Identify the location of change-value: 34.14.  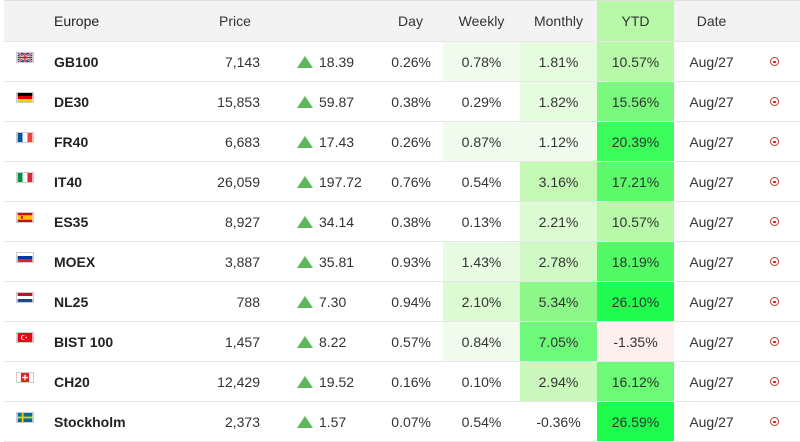
(337, 221).